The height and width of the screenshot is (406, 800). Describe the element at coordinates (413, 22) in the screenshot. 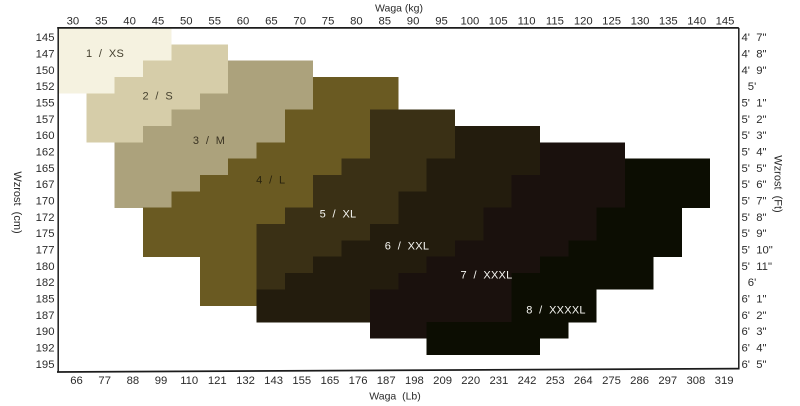

I see `svg-text: 90` at that location.